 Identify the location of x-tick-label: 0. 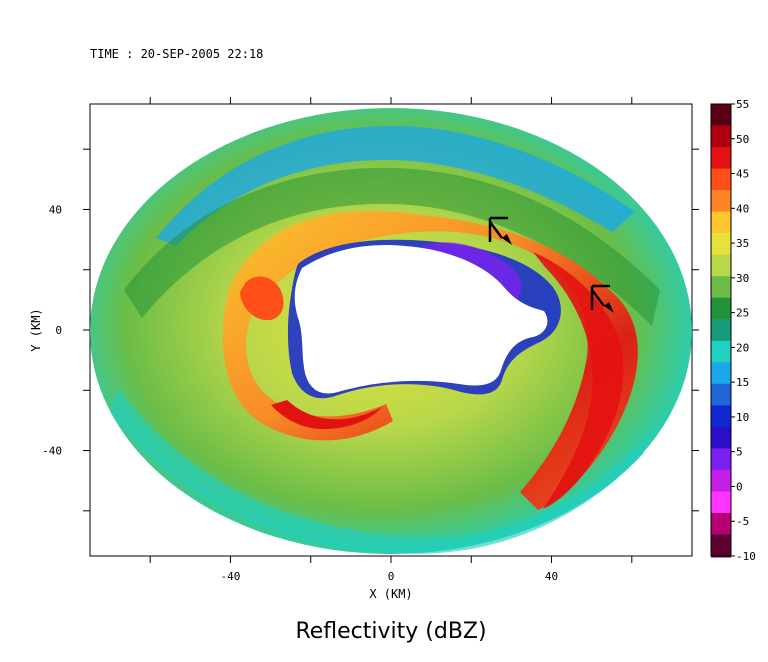
(391, 576).